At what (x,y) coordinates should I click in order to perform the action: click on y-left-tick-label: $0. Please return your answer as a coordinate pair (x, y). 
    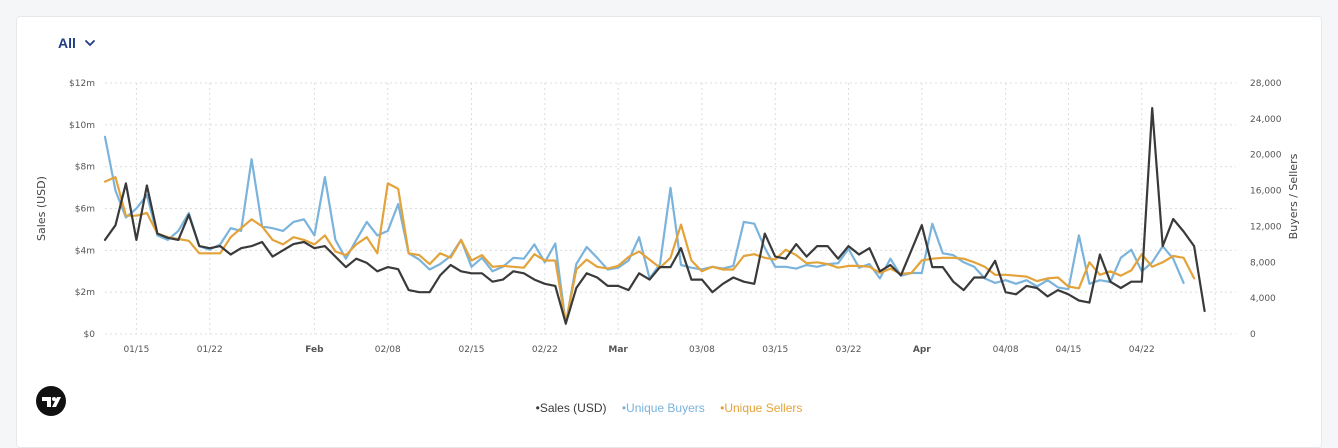
    Looking at the image, I should click on (90, 335).